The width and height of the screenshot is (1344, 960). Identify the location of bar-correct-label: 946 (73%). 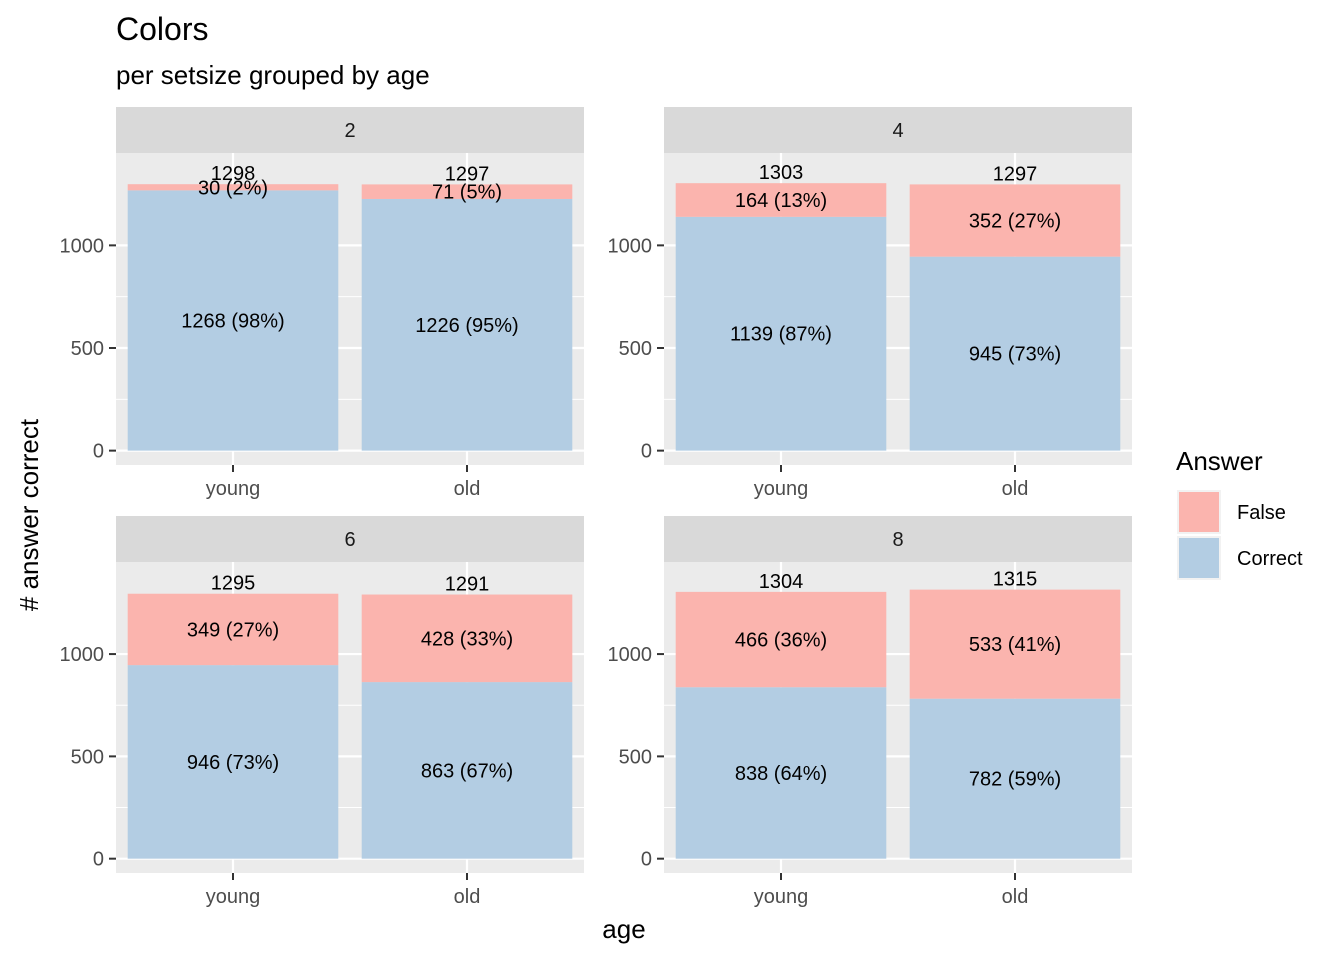
(233, 763).